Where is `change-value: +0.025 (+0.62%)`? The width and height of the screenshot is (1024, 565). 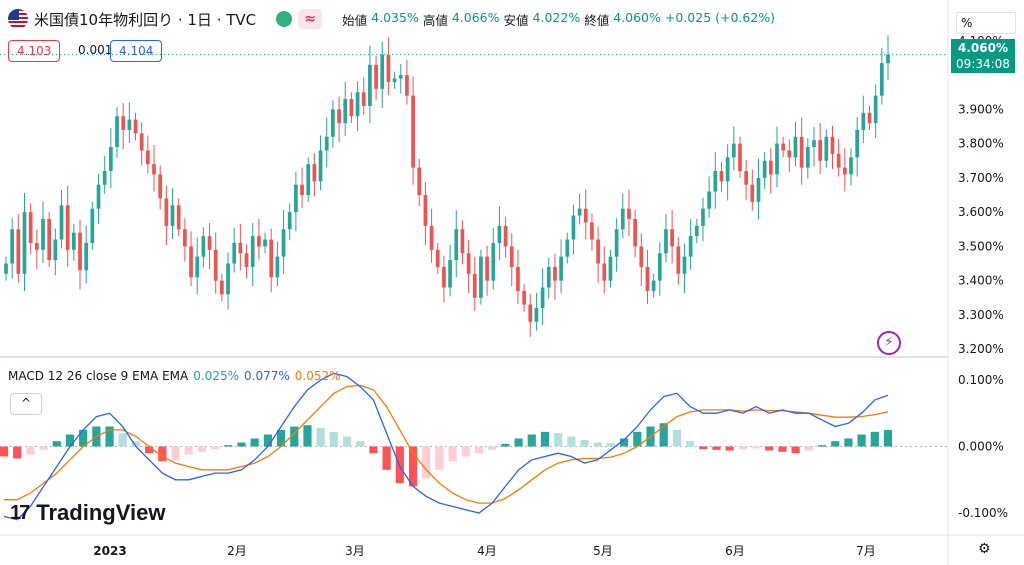
change-value: +0.025 (+0.62%) is located at coordinates (720, 17).